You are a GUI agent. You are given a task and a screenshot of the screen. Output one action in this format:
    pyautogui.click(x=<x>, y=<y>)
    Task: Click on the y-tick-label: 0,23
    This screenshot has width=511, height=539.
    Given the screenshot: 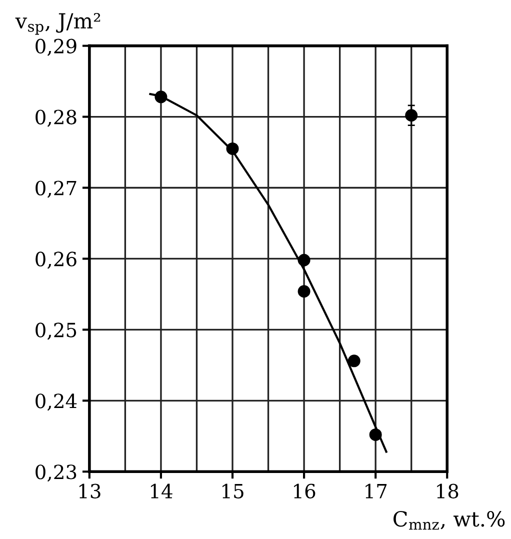 What is the action you would take?
    pyautogui.click(x=56, y=473)
    